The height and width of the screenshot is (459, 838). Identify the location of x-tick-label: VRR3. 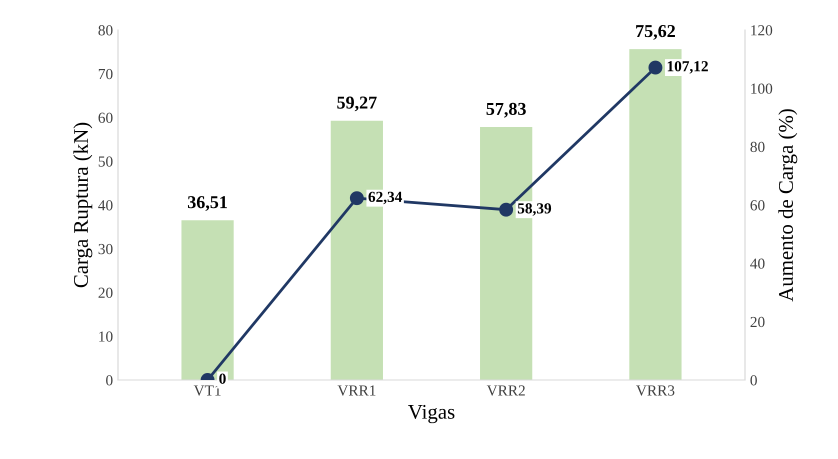
(655, 390).